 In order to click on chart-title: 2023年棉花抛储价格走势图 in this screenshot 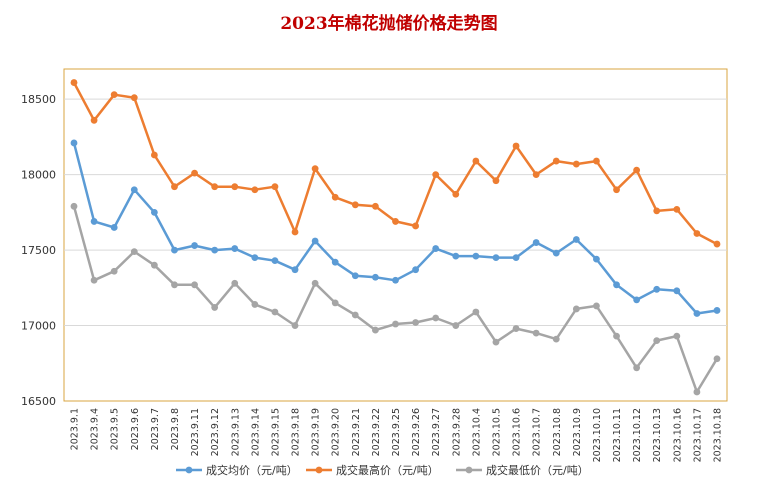, I will do `click(389, 24)`.